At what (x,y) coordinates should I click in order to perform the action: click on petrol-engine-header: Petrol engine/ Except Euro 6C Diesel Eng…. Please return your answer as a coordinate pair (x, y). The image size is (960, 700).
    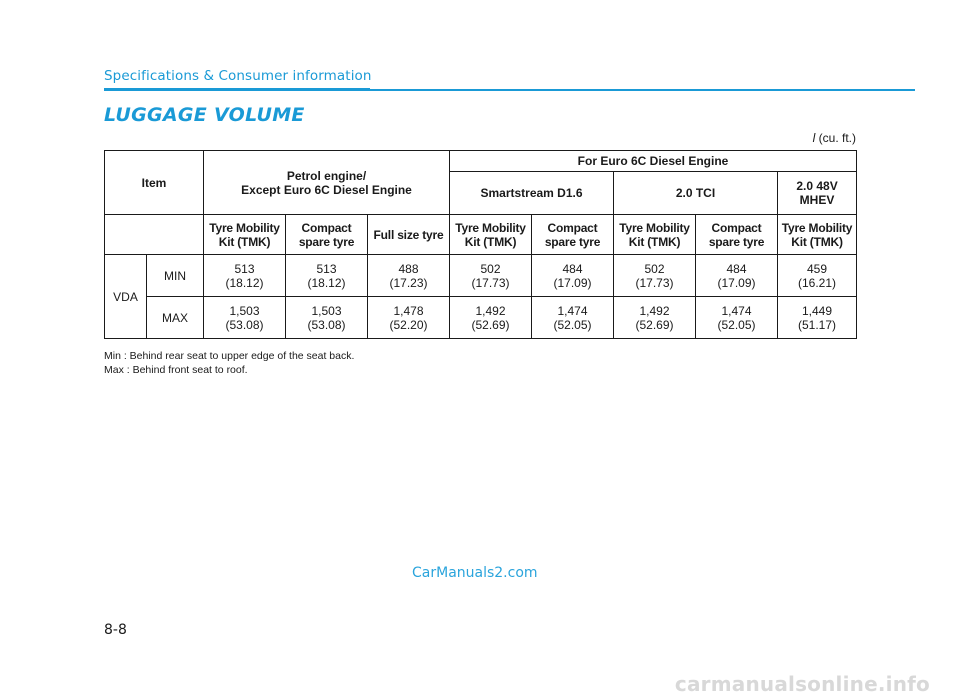
    Looking at the image, I should click on (326, 182).